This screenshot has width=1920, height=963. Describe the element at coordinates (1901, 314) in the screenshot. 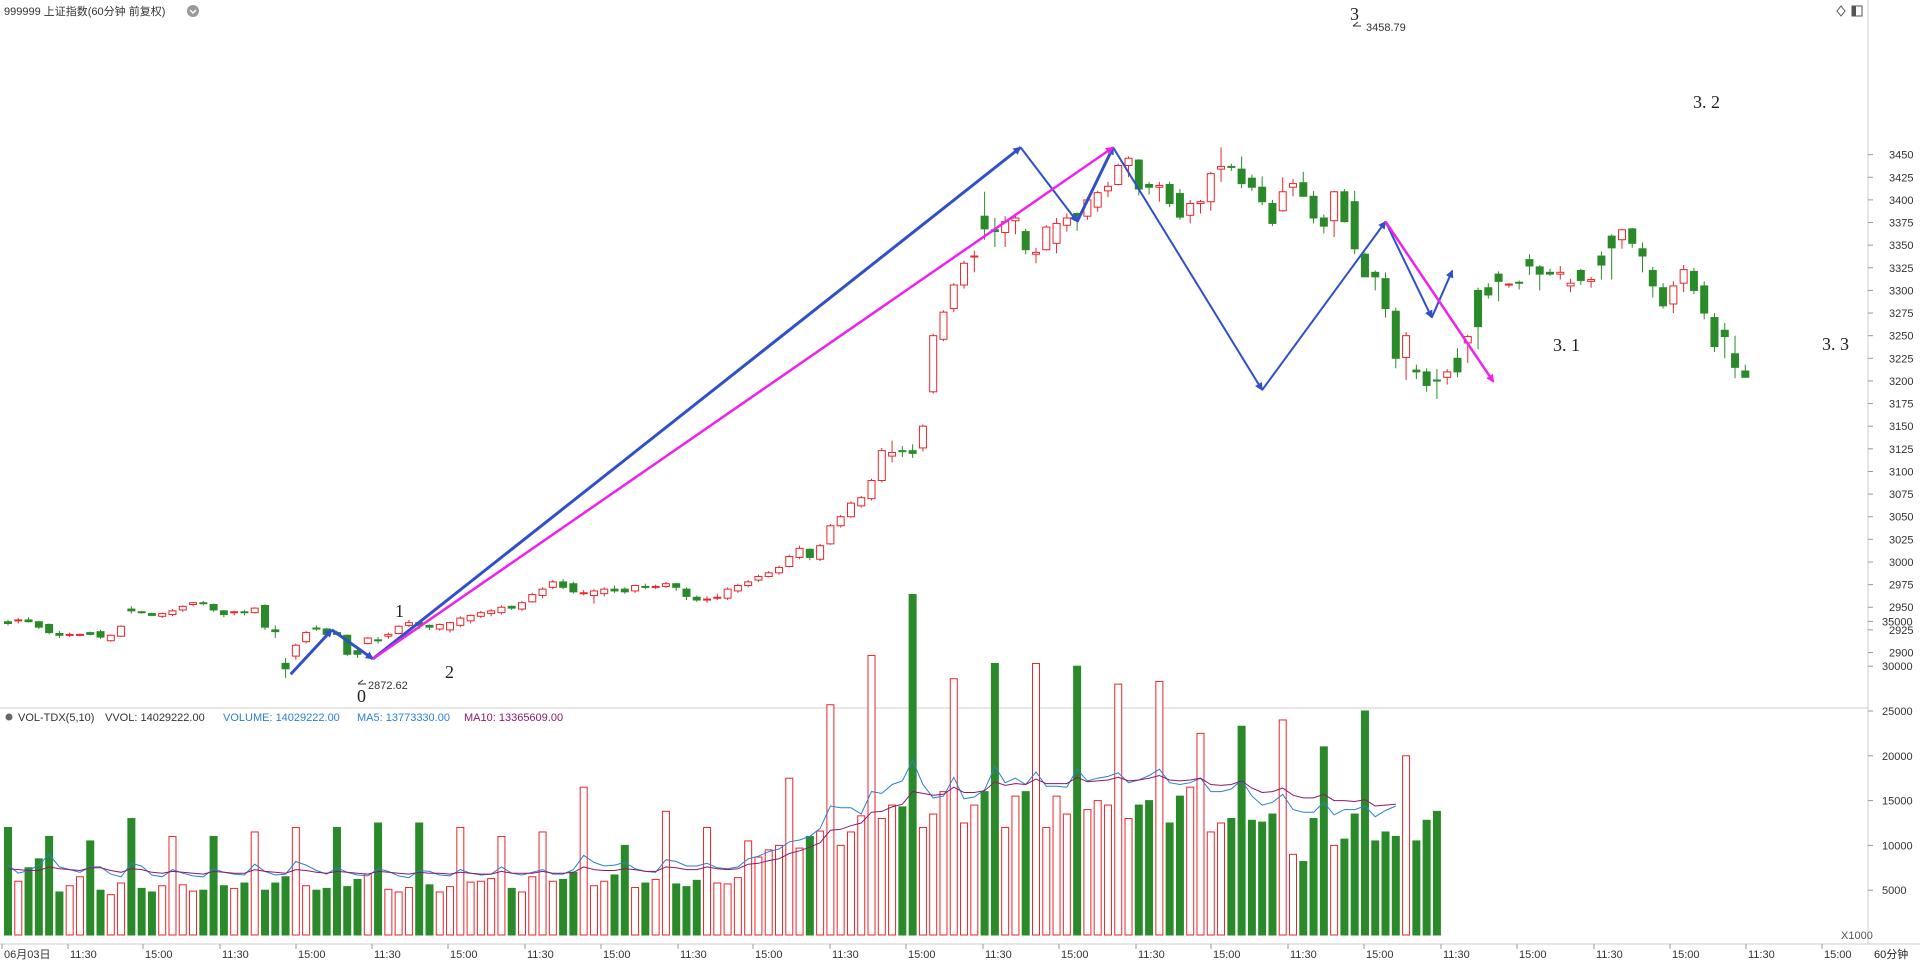

I see `price-tick-label: 3275` at that location.